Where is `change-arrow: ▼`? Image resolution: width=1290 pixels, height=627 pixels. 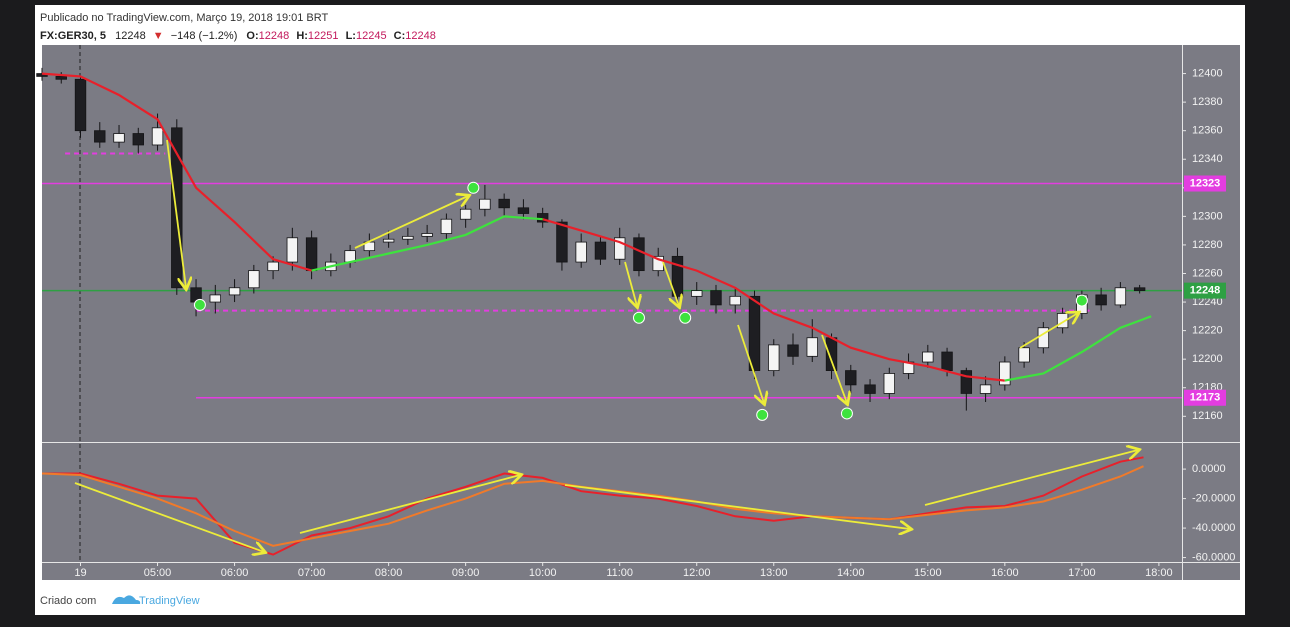 change-arrow: ▼ is located at coordinates (158, 36).